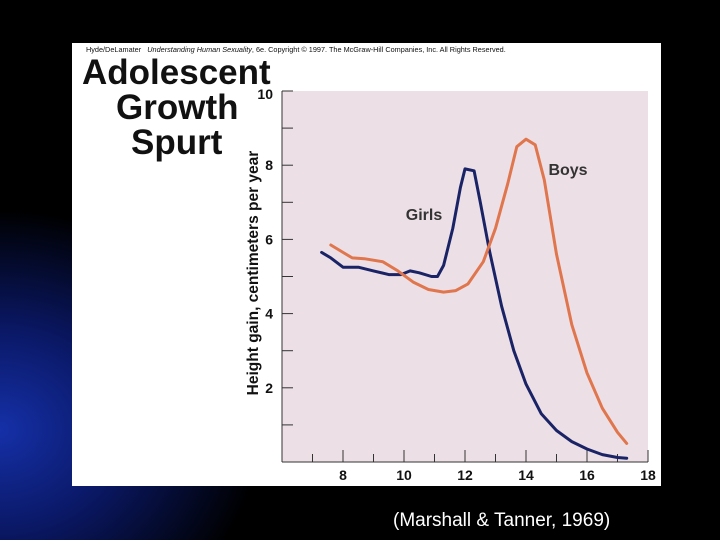 The width and height of the screenshot is (720, 540). I want to click on y-tick-label: 8, so click(269, 165).